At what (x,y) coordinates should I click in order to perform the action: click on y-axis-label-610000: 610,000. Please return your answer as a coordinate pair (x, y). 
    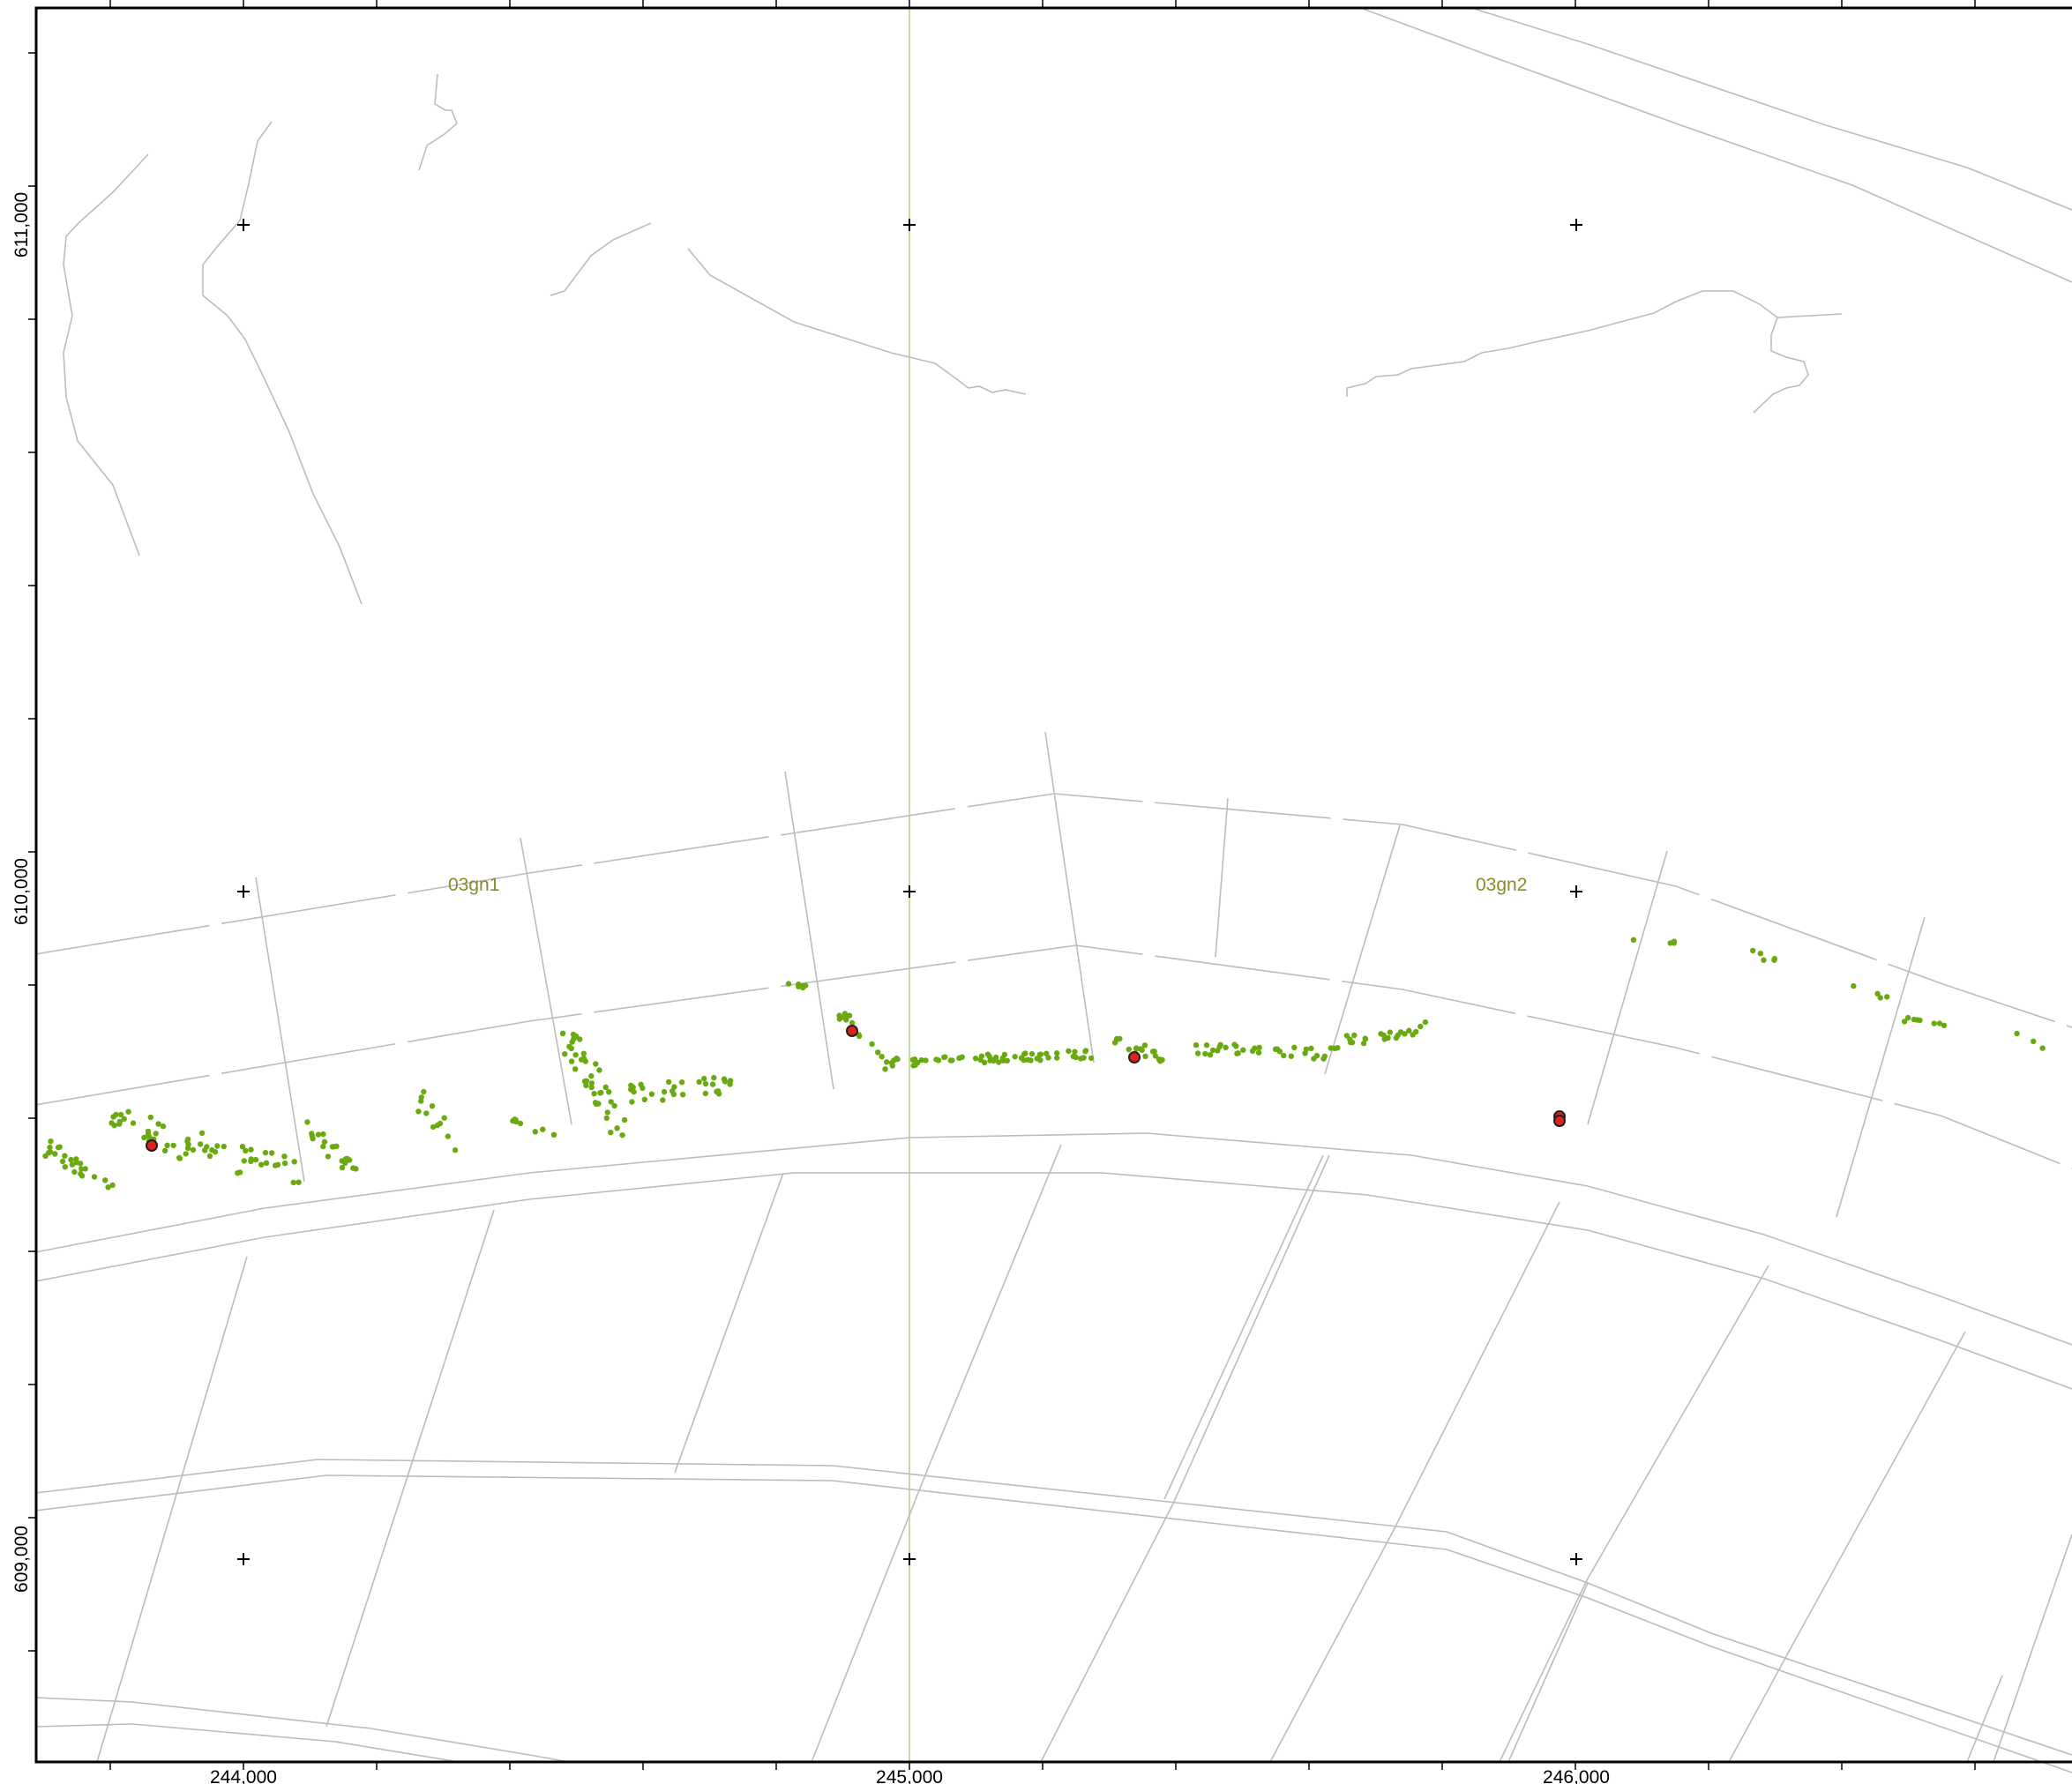
    Looking at the image, I should click on (21, 891).